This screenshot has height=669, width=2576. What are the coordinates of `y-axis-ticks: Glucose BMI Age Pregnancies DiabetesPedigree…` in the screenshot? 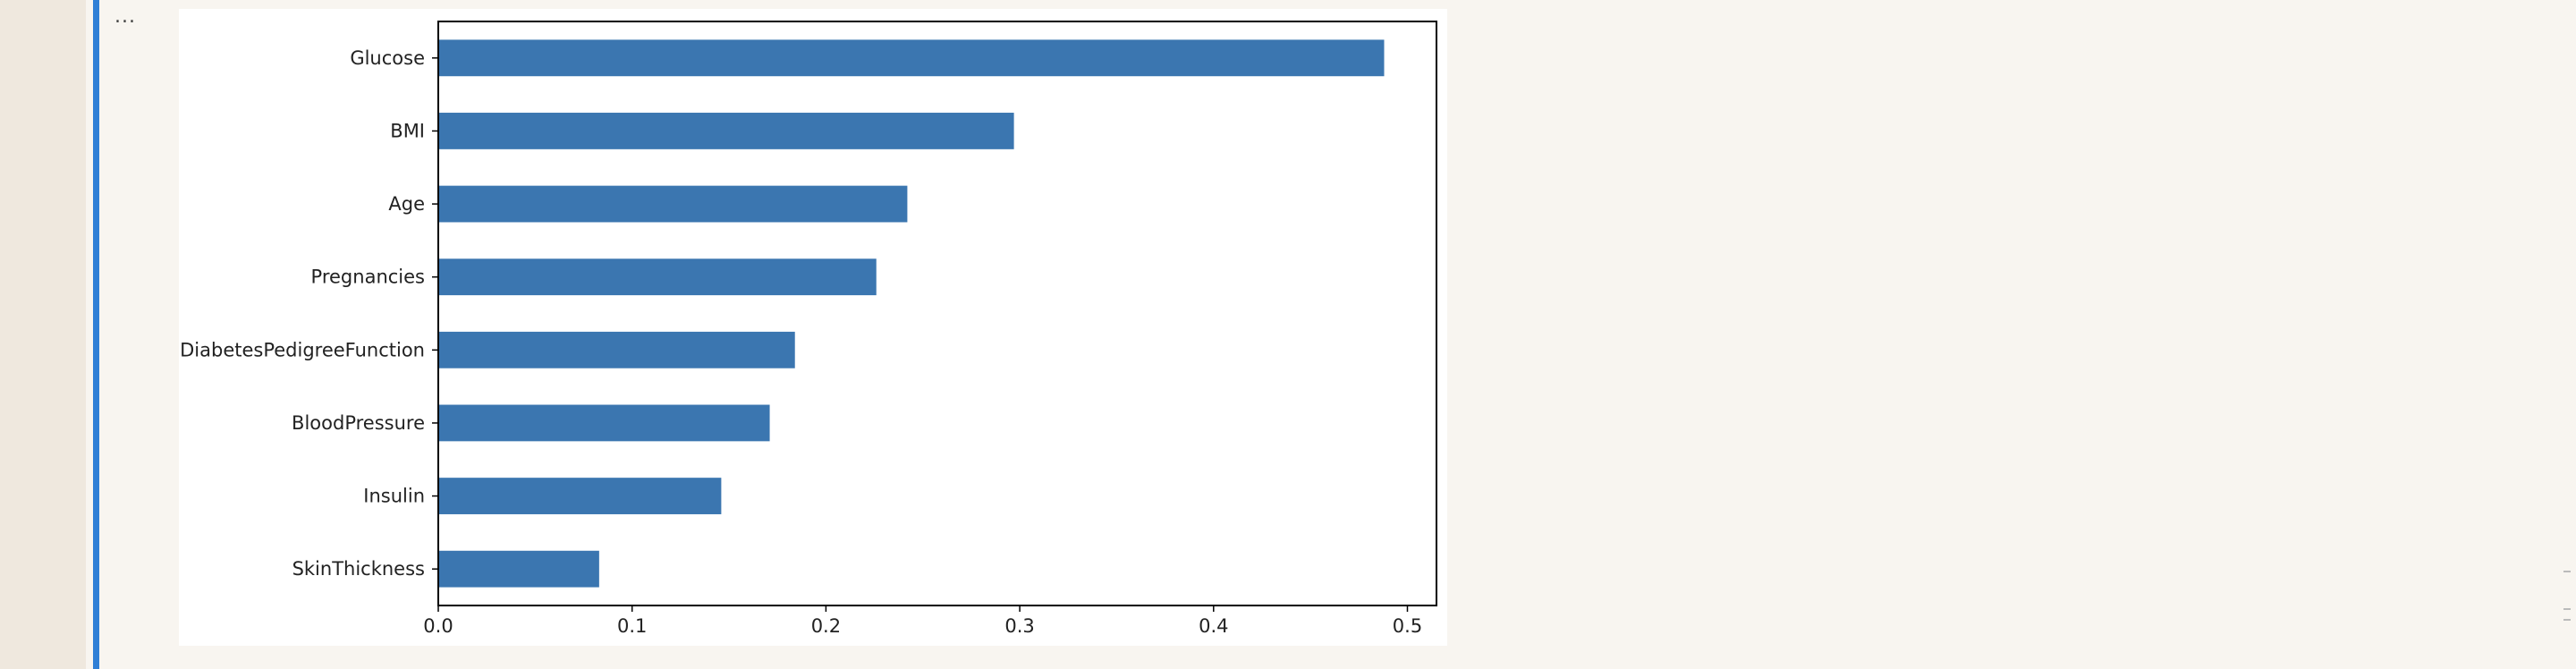 It's located at (309, 313).